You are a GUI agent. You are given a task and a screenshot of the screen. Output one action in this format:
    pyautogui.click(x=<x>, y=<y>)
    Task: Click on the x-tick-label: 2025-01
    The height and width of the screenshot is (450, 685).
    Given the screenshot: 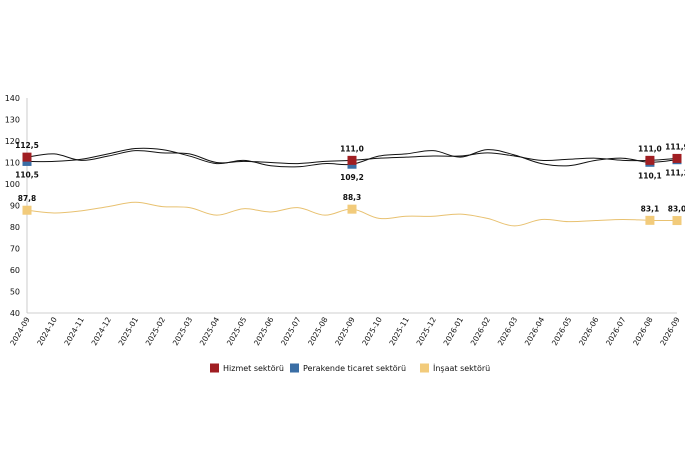 What is the action you would take?
    pyautogui.click(x=129, y=331)
    